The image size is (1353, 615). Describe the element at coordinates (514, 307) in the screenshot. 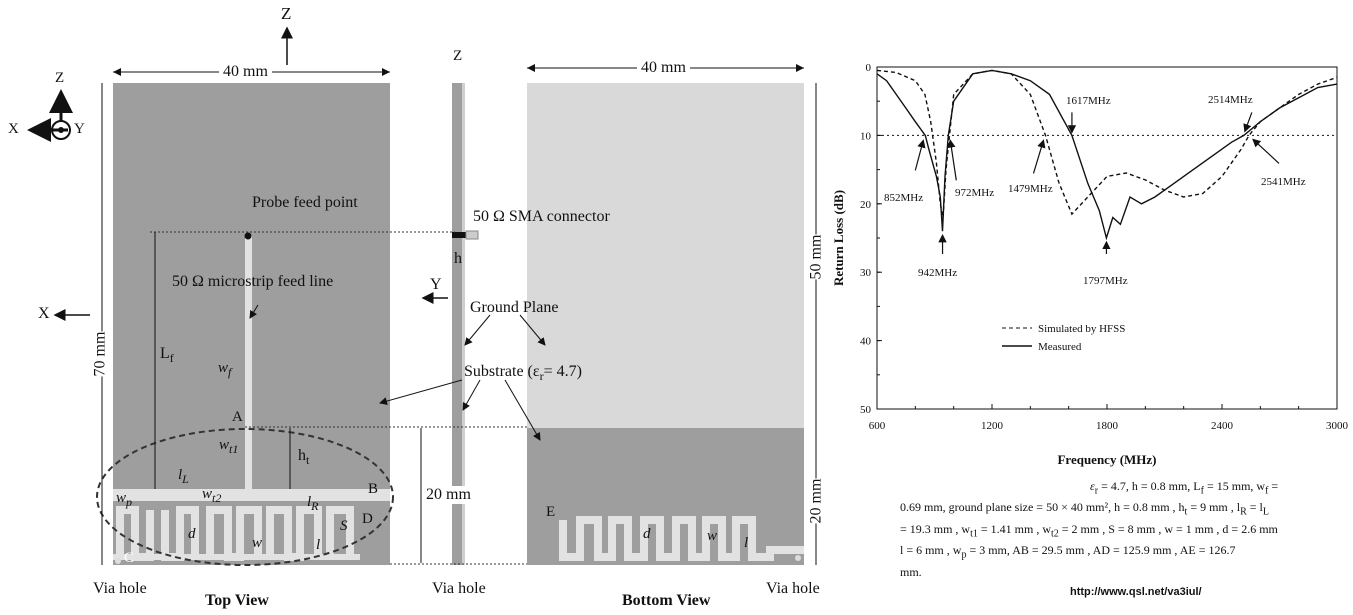

I see `label-ground-plane: Ground Plane` at that location.